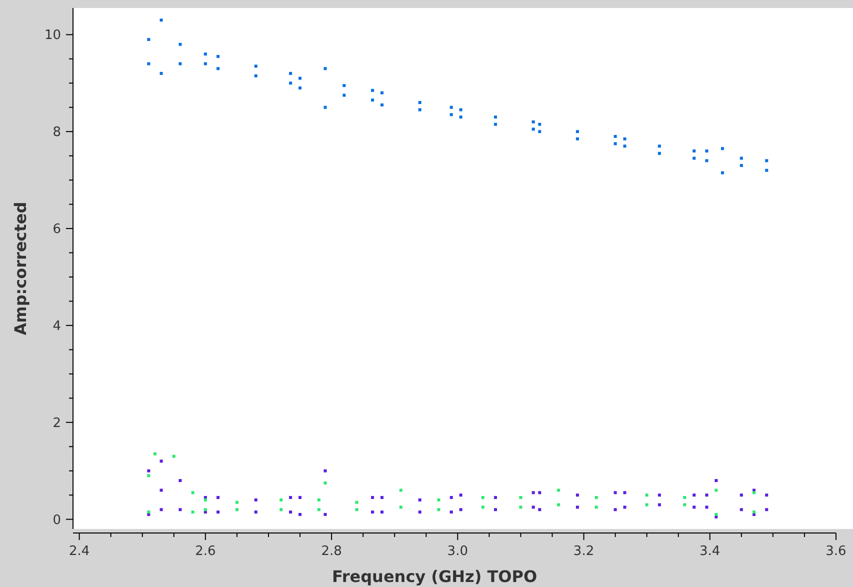 The height and width of the screenshot is (587, 853). I want to click on x-tick-label: 2.4, so click(79, 551).